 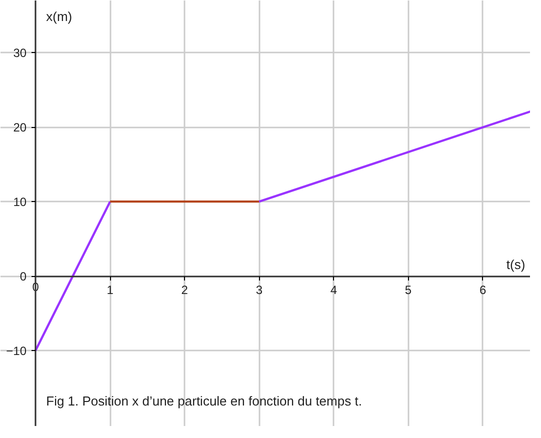 I want to click on x-tick-label: 4, so click(x=334, y=290).